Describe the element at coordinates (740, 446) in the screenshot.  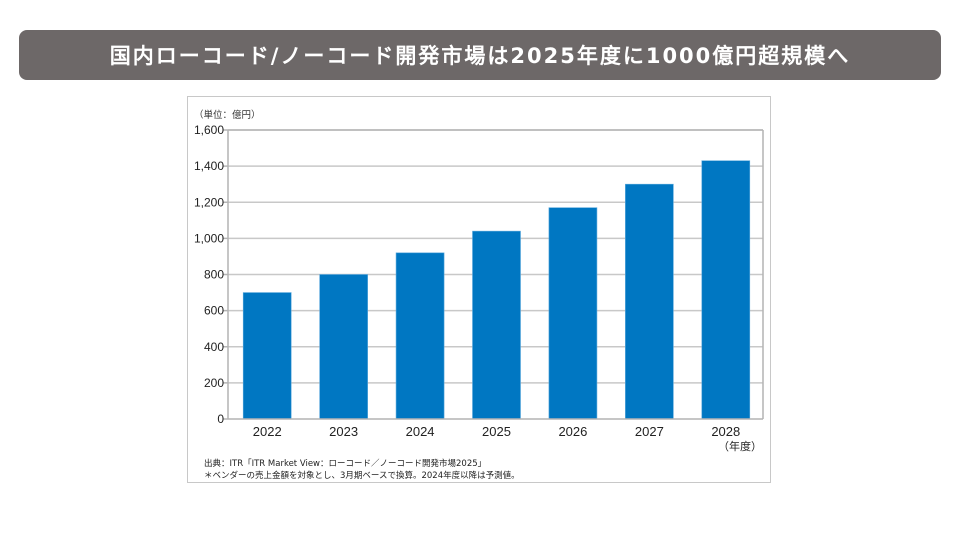
I see `x-axis-title: （年度）` at that location.